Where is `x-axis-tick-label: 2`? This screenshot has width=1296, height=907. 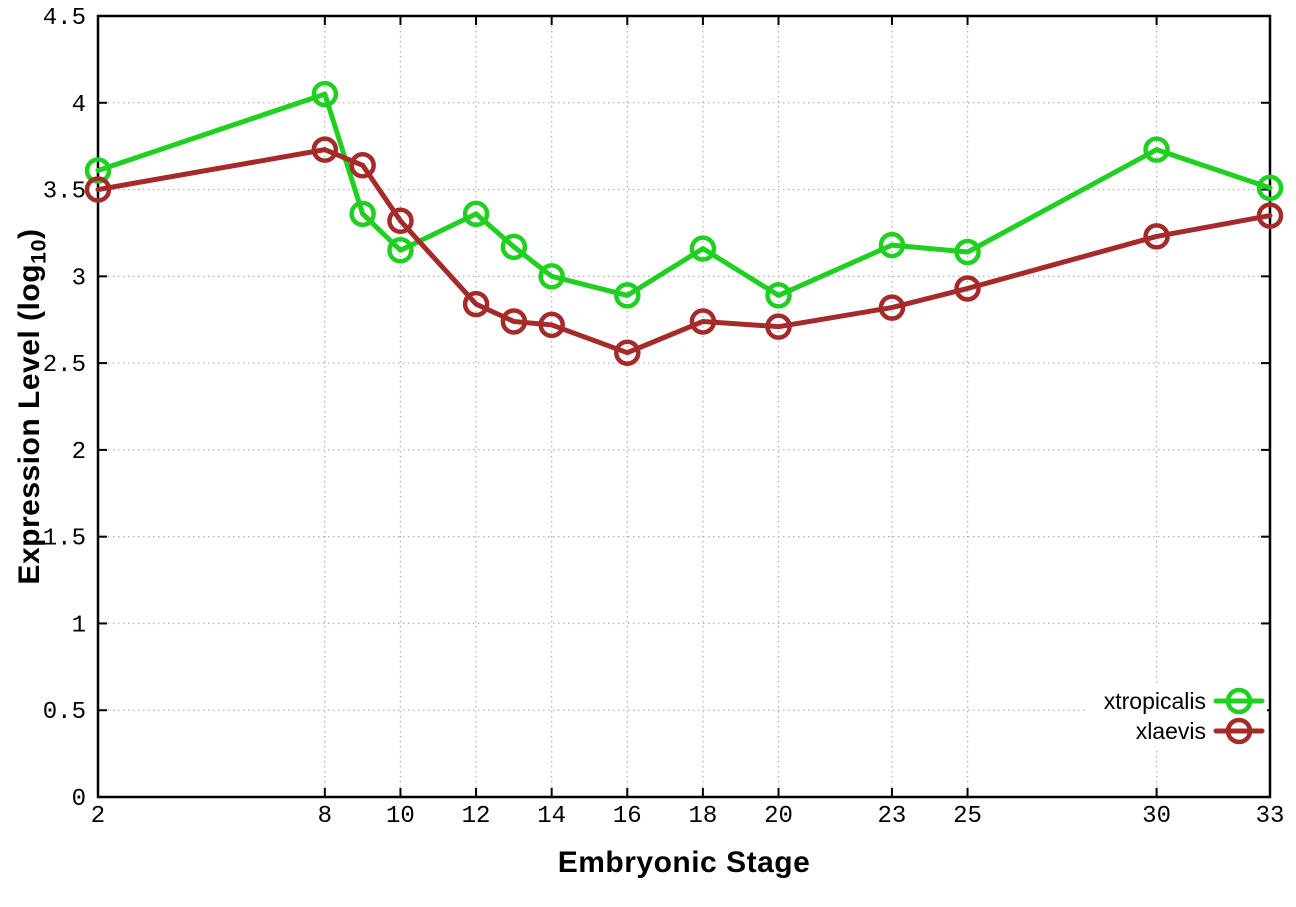
x-axis-tick-label: 2 is located at coordinates (98, 816).